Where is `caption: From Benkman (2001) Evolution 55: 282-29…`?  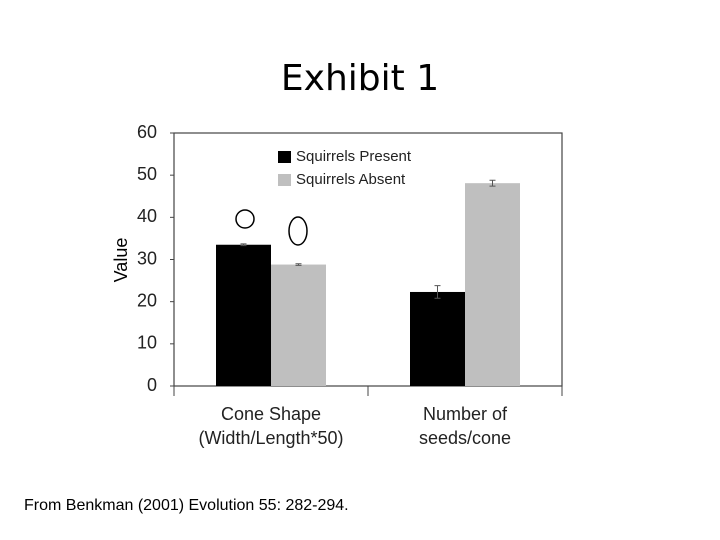 caption: From Benkman (2001) Evolution 55: 282-29… is located at coordinates (186, 505).